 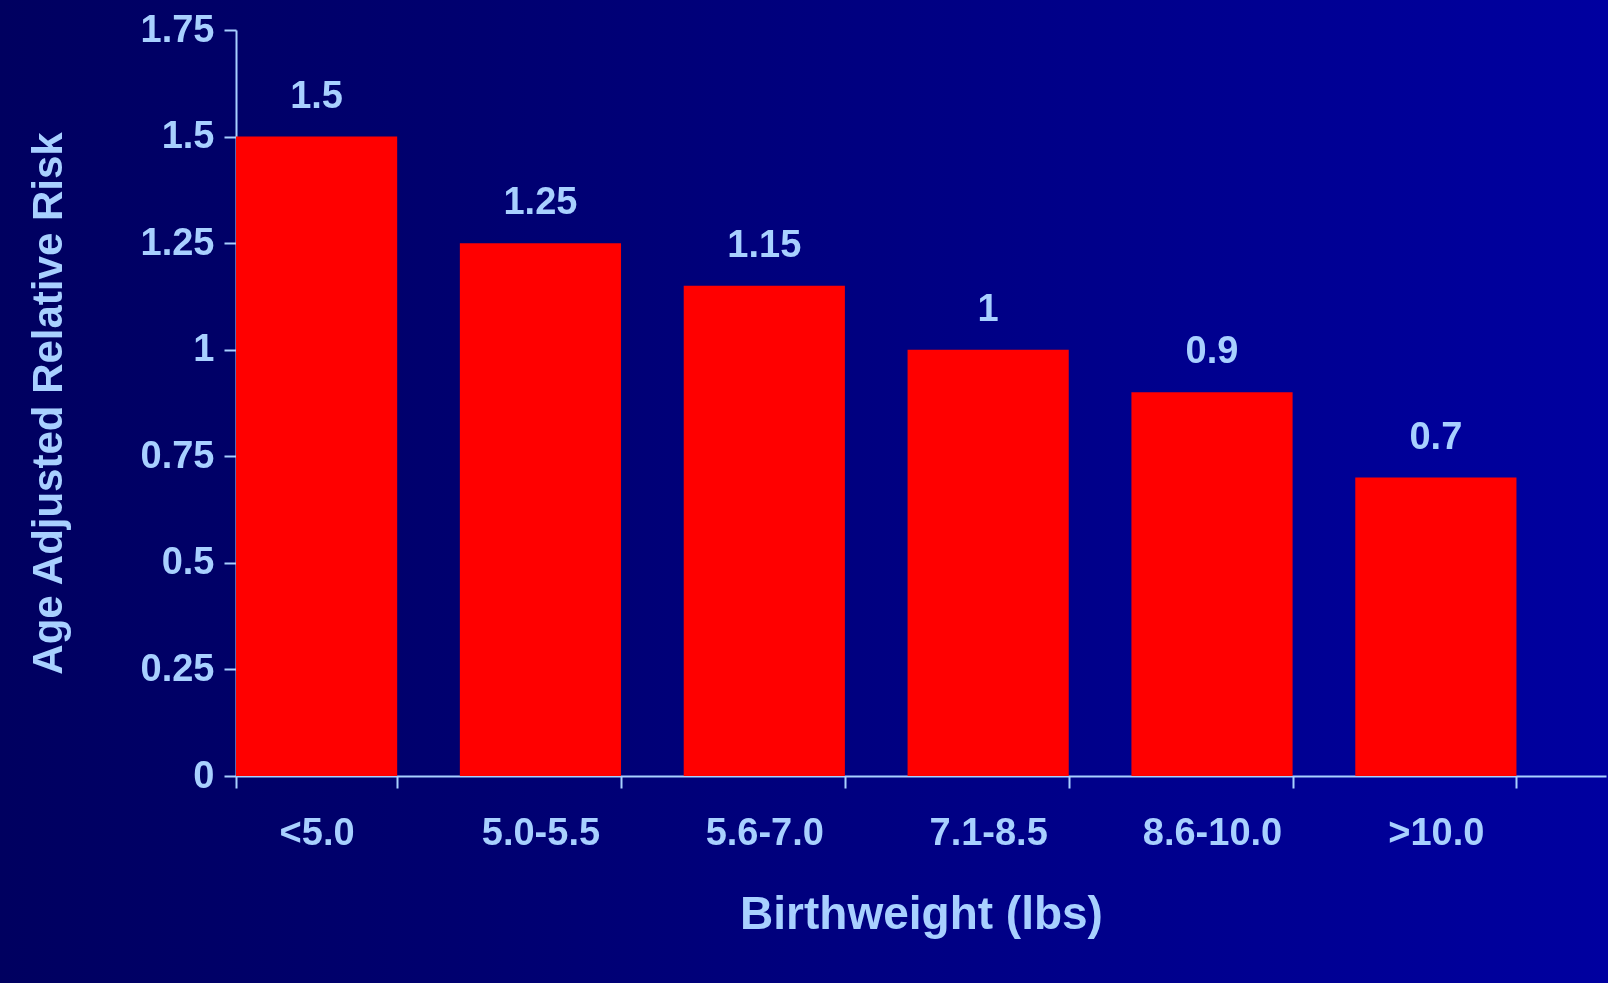 What do you see at coordinates (1212, 831) in the screenshot?
I see `x-tick-label: 8.6-10.0` at bounding box center [1212, 831].